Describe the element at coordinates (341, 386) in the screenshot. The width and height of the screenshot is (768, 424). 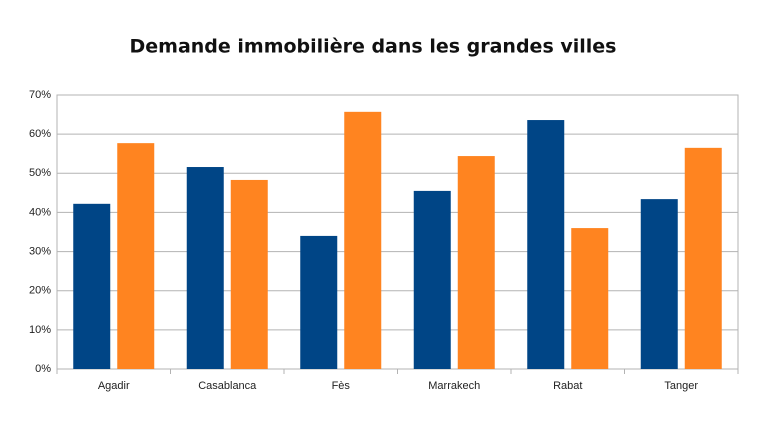
I see `x-tick-label: Fès` at that location.